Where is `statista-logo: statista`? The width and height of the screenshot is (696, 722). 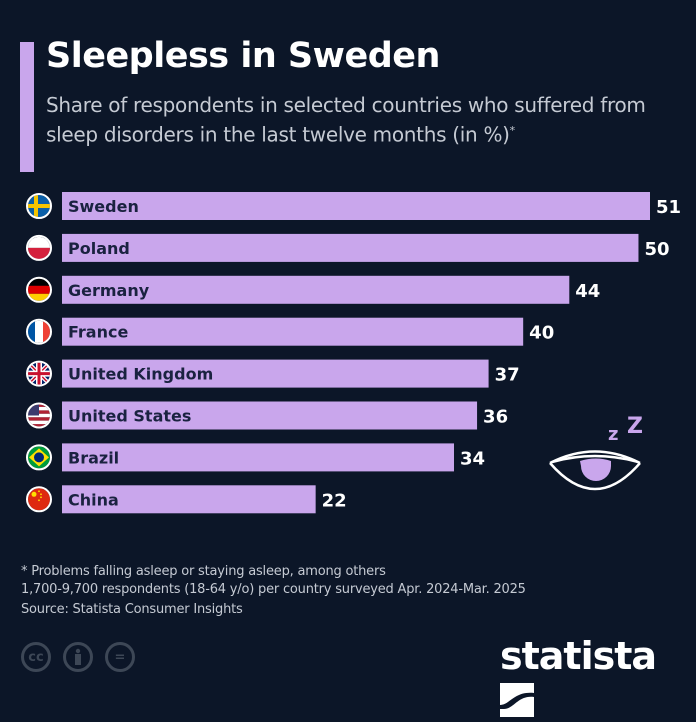 statista-logo: statista is located at coordinates (598, 678).